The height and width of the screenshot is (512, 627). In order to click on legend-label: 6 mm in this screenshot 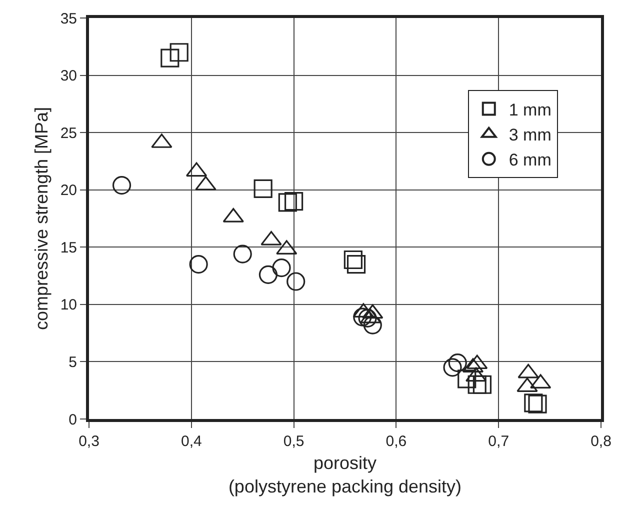, I will do `click(530, 160)`.